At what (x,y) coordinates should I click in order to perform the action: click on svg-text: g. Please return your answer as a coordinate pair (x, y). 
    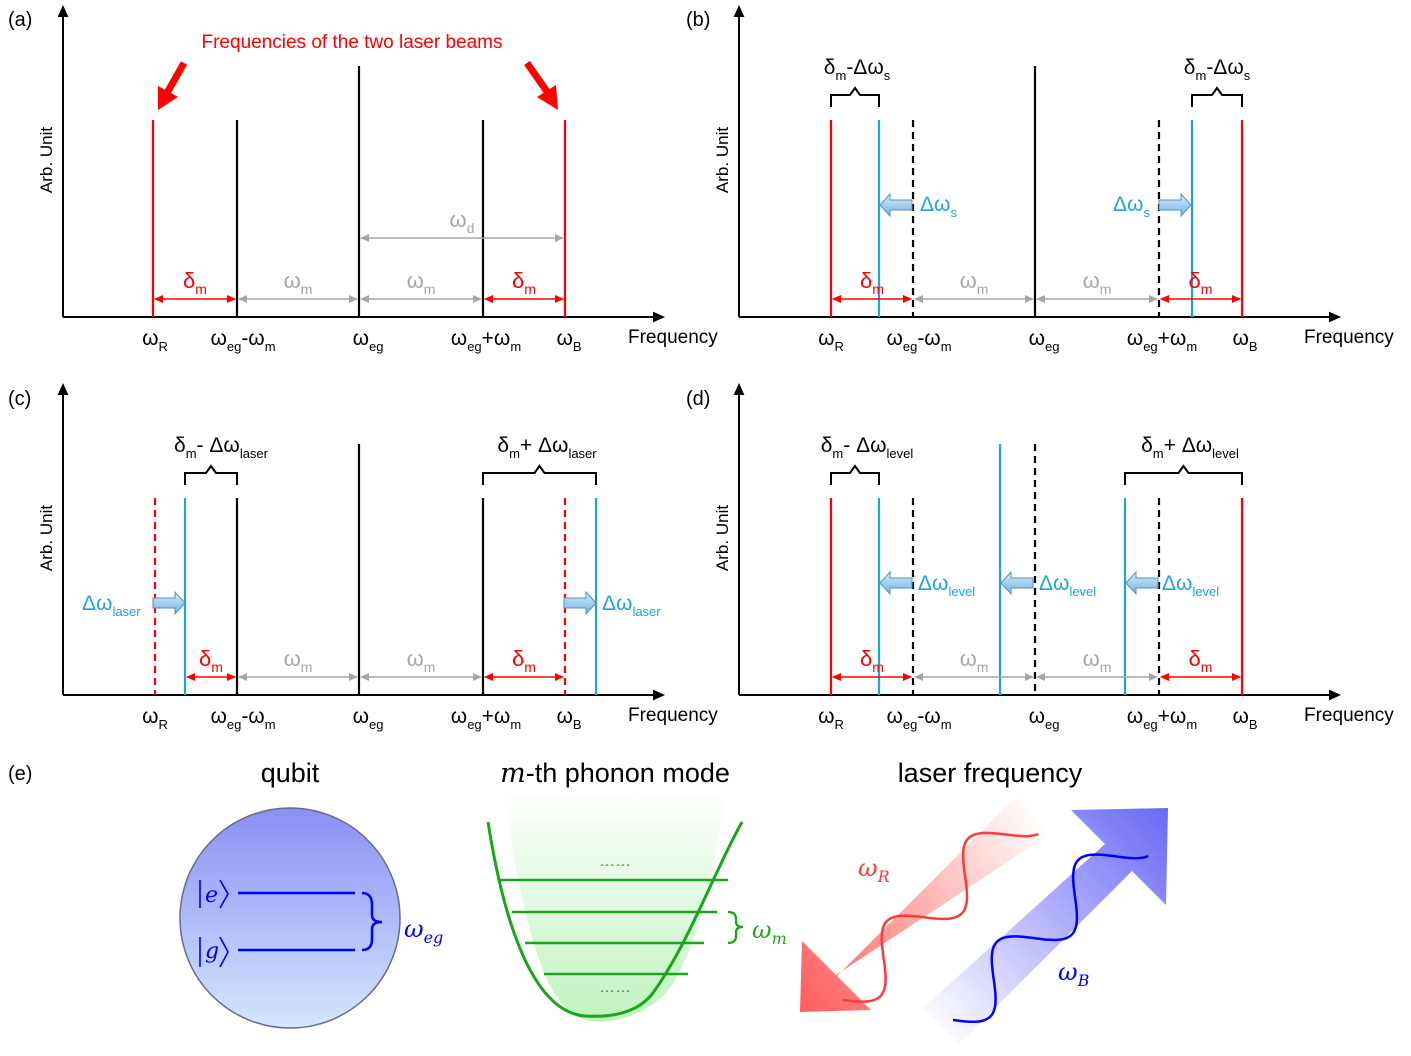
    Looking at the image, I should click on (212, 951).